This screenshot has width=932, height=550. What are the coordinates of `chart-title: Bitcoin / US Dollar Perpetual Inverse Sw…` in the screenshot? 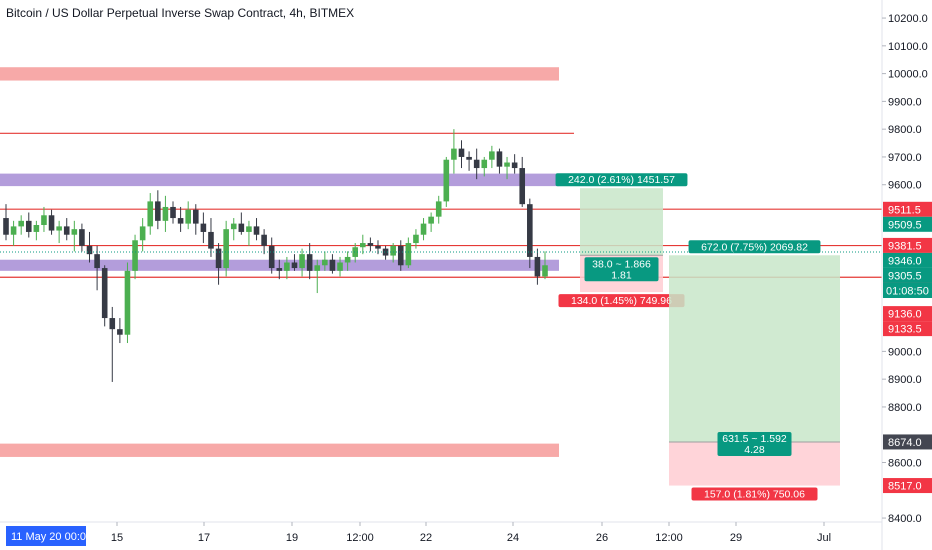 It's located at (180, 13).